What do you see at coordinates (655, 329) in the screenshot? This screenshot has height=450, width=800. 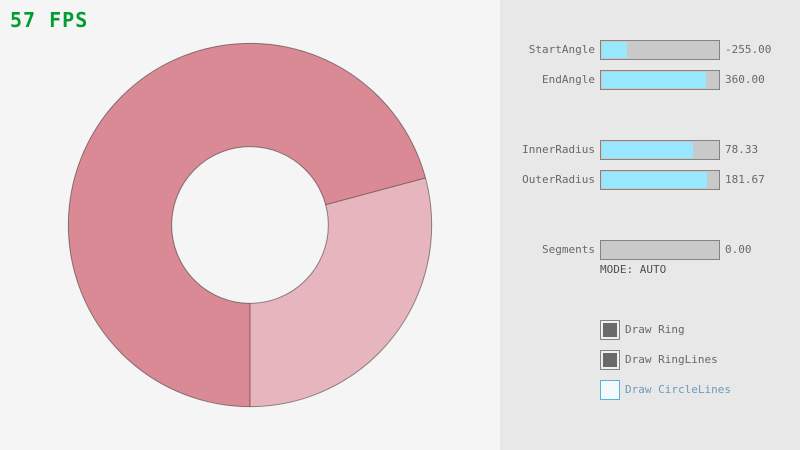 I see `draw-ring-checkbox-label: Draw Ring` at bounding box center [655, 329].